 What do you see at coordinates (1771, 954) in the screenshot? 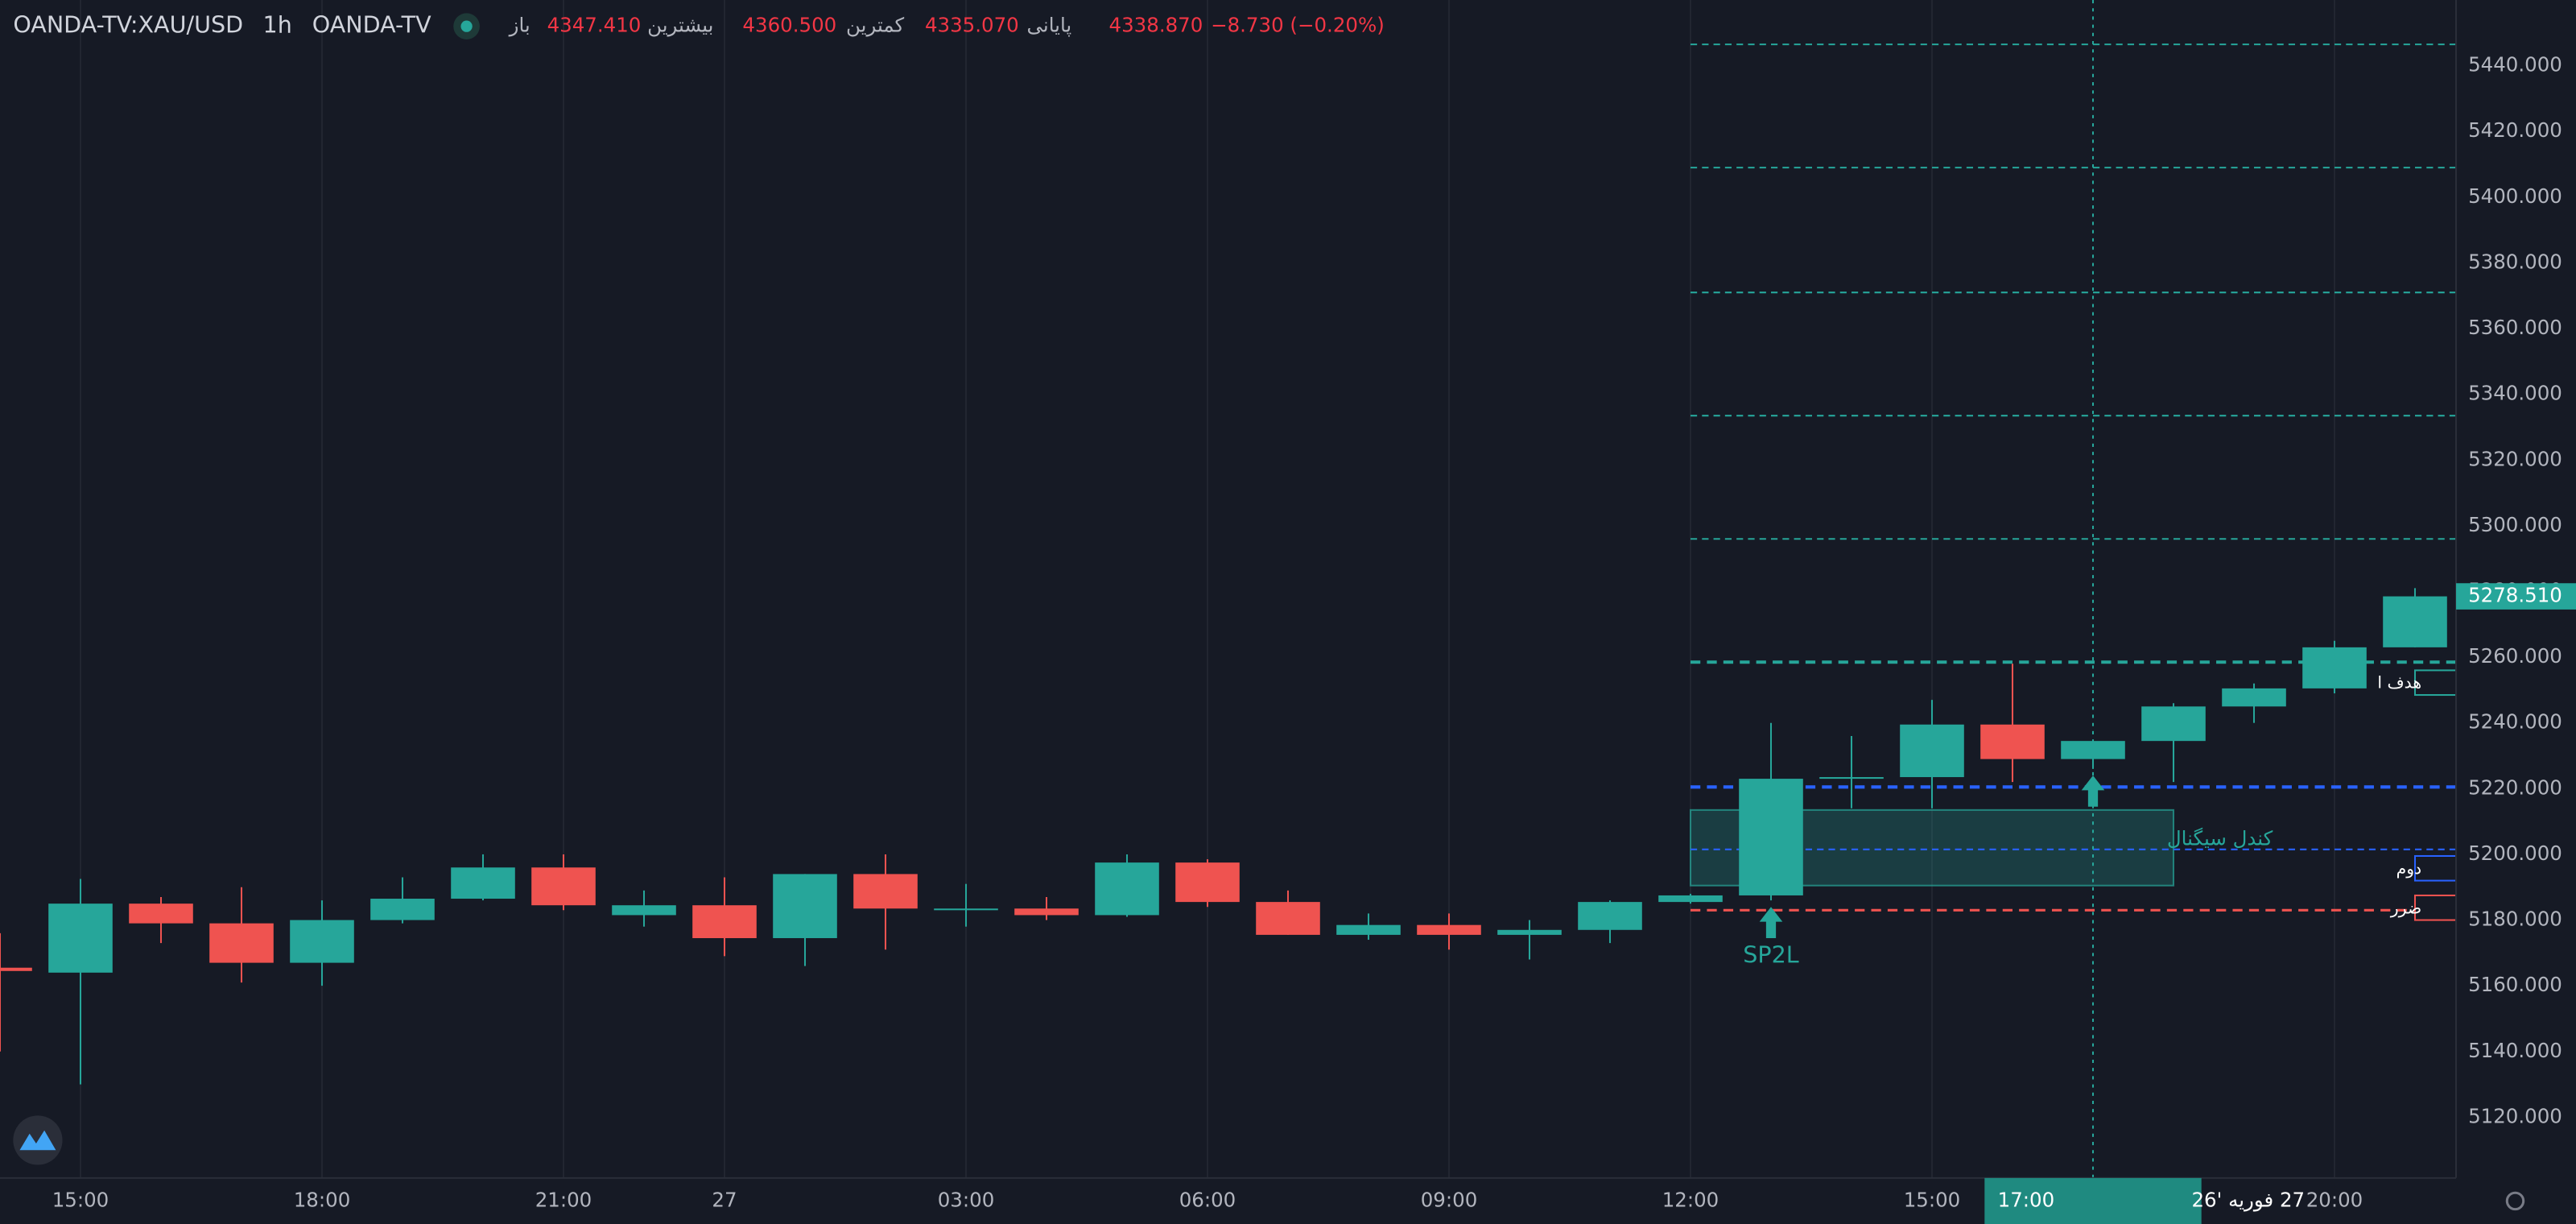
I see `signal-label: SP2L` at bounding box center [1771, 954].